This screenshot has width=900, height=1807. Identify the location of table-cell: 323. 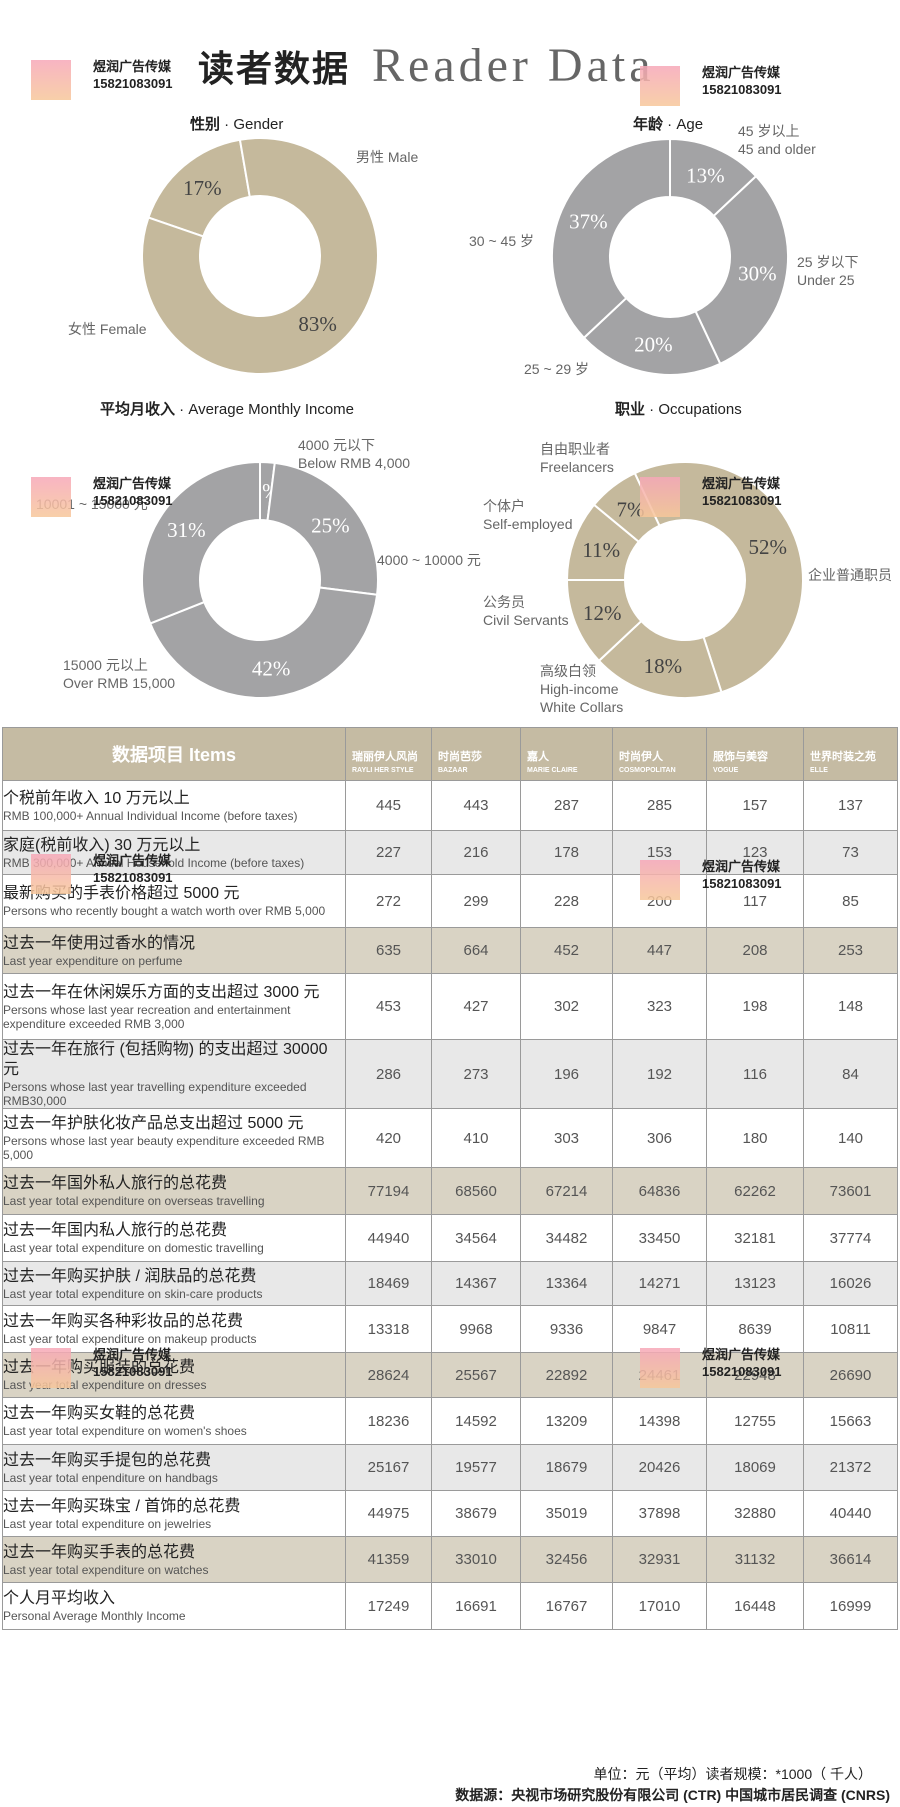
(659, 1006).